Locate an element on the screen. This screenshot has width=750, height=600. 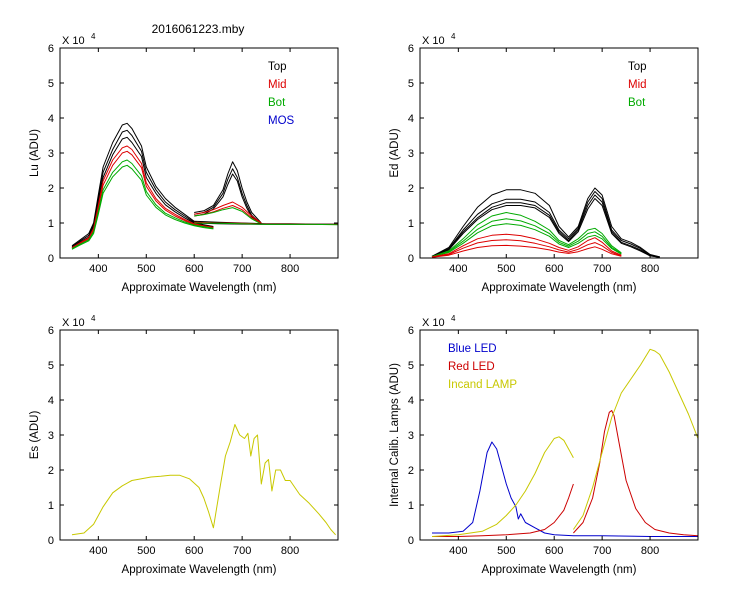
y-axis-label: Internal Calib. Lamps (ADU) is located at coordinates (395, 435).